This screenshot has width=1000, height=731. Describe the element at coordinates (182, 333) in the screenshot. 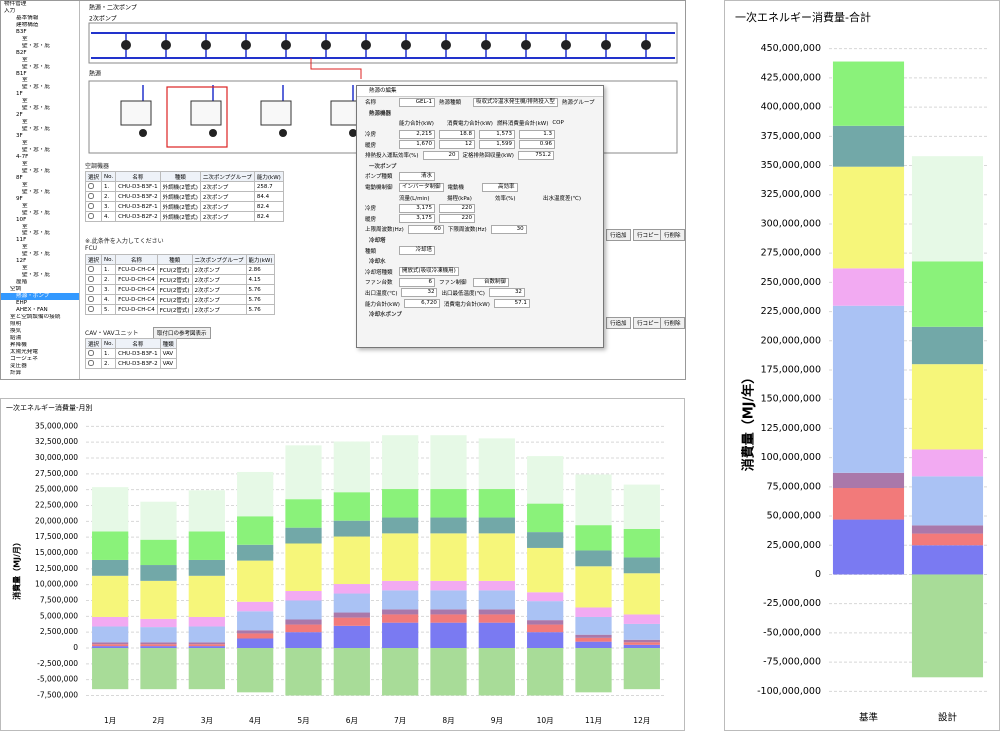

I see `figure-button: 取付口の参考図表示` at that location.